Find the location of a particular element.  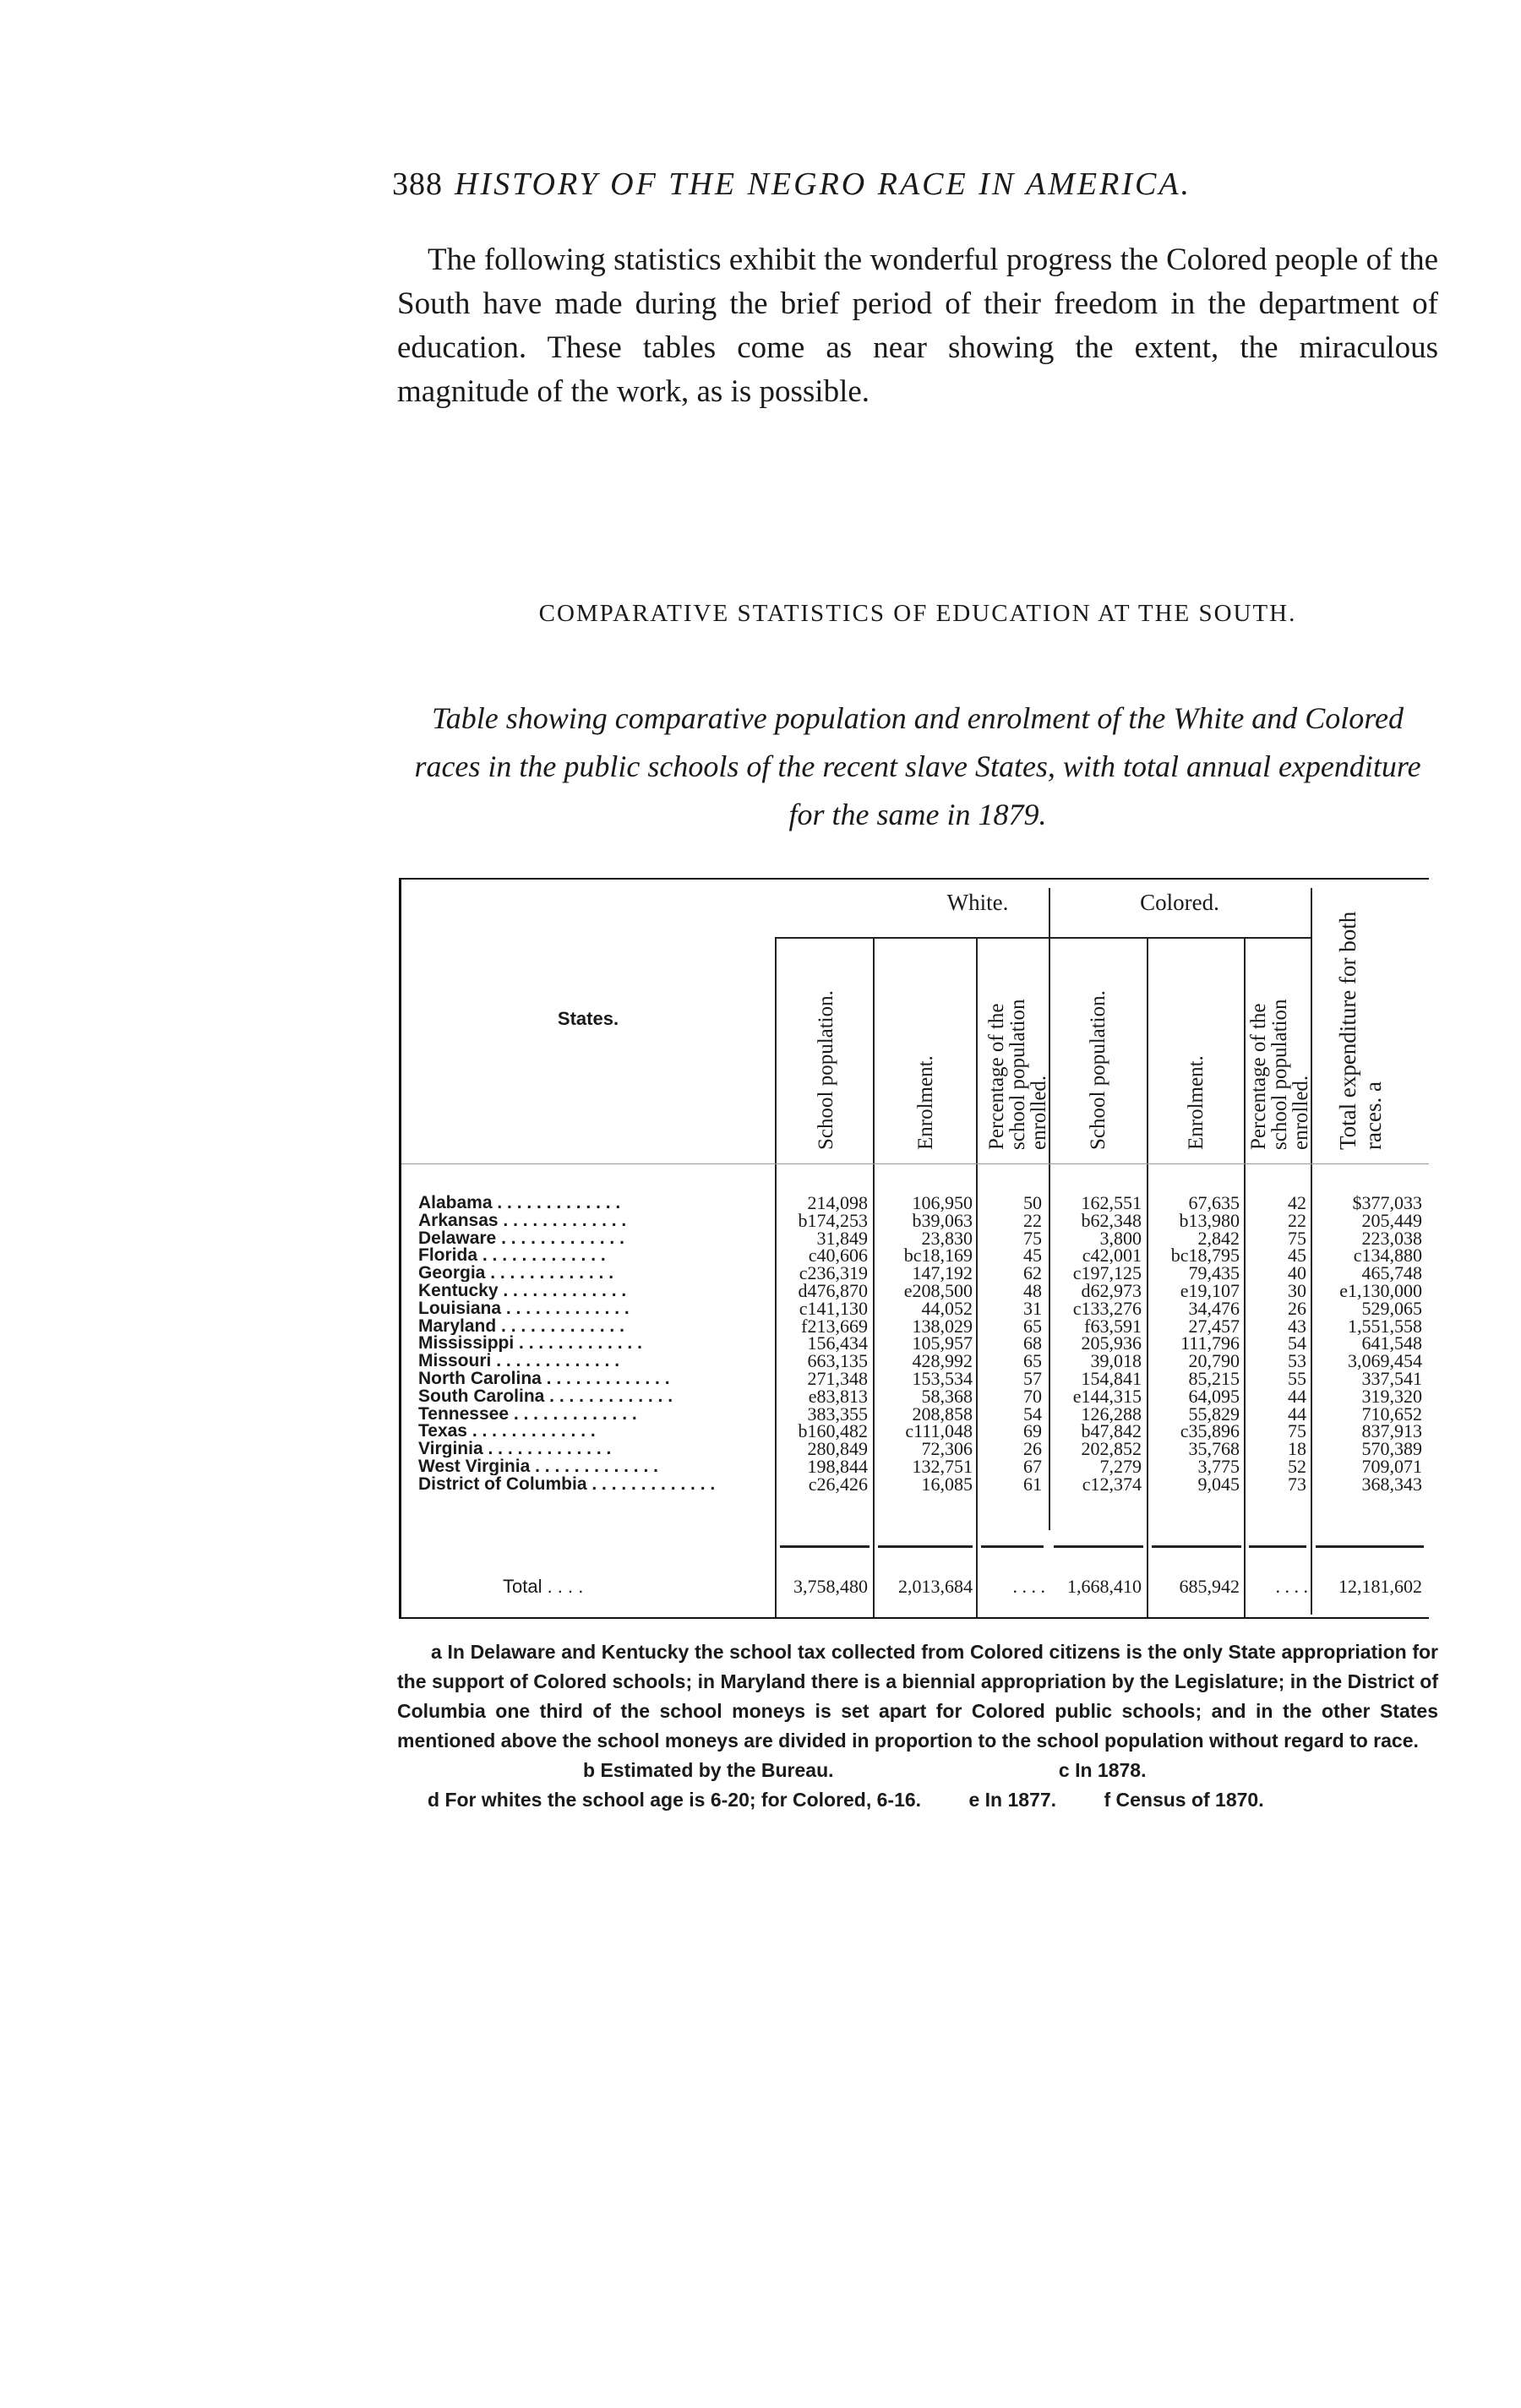

cell-w-pop: 156,434 is located at coordinates (838, 1343).